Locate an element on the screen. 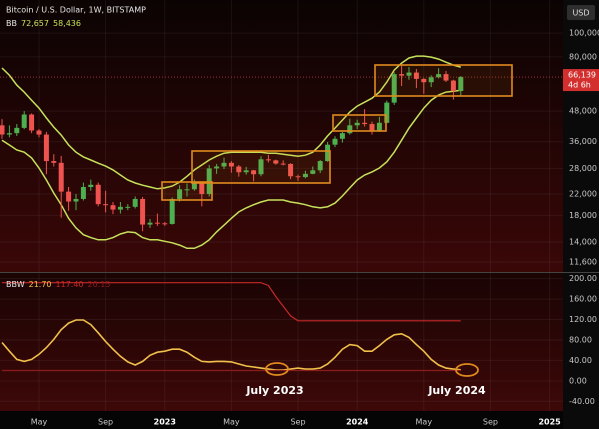  currency: USD is located at coordinates (580, 13).